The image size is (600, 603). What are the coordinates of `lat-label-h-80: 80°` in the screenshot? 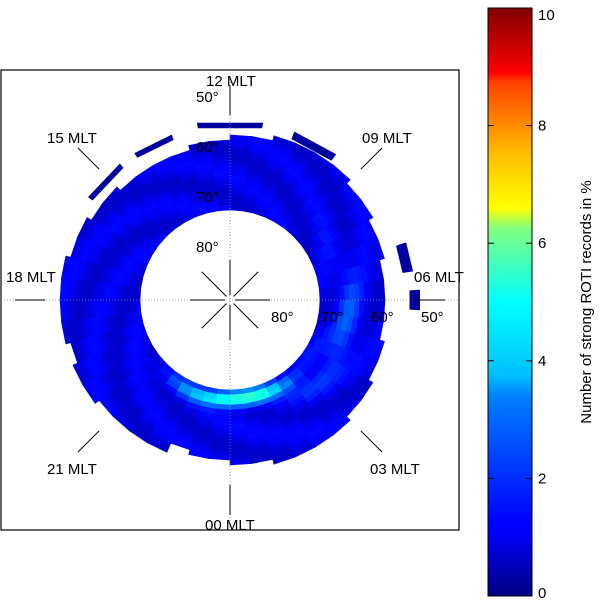 It's located at (282, 317).